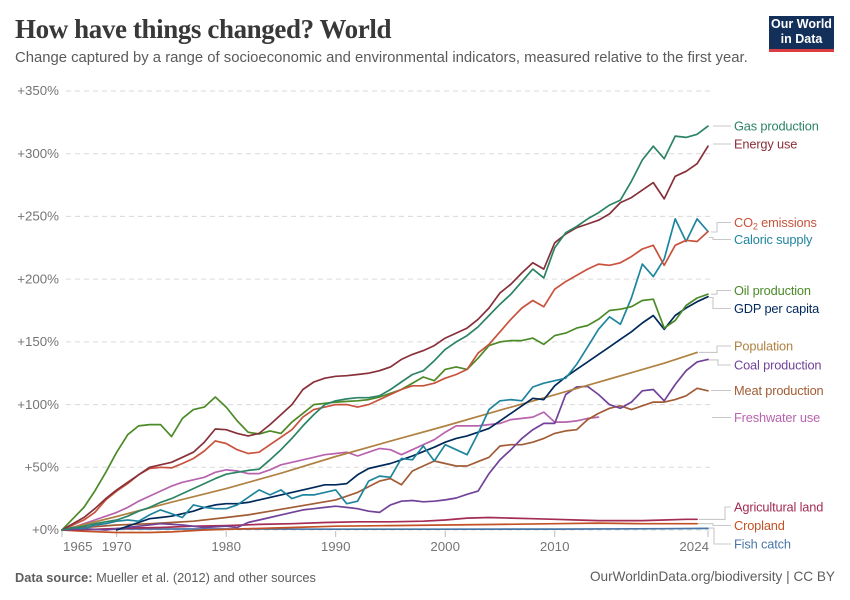 Image resolution: width=850 pixels, height=600 pixels. Describe the element at coordinates (38, 90) in the screenshot. I see `svg-text: +350%` at that location.